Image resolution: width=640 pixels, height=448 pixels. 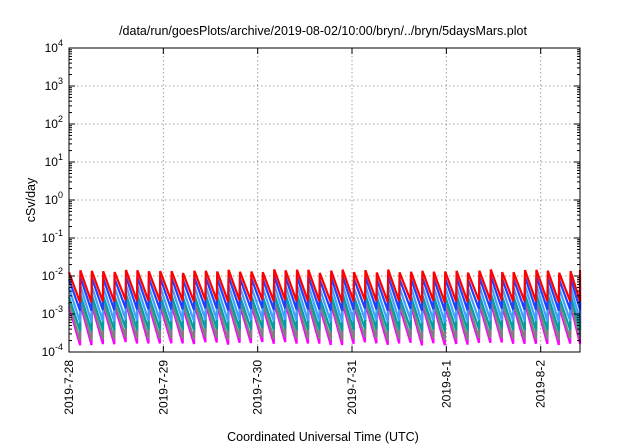 I want to click on y-tick-label: 10⁴, so click(x=54, y=46).